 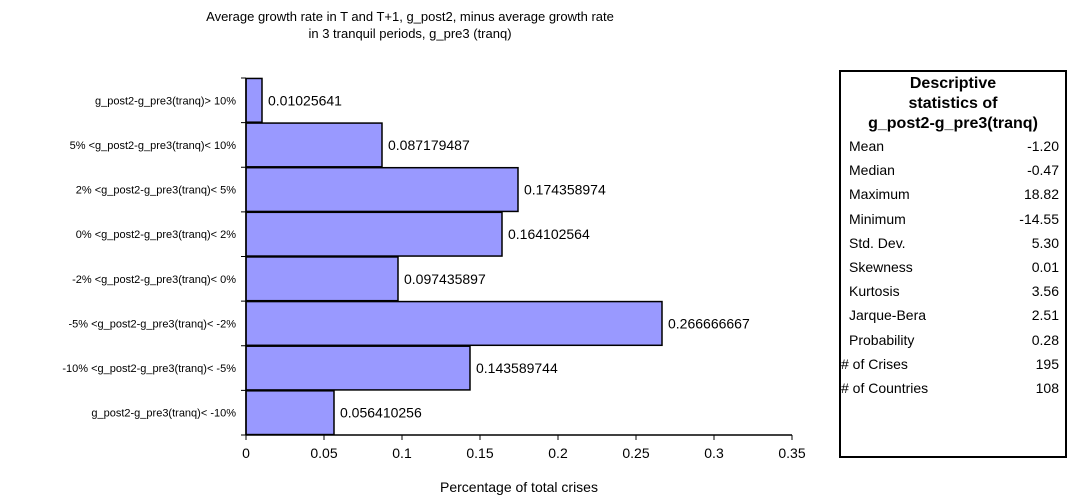 I want to click on data-label-0: 0.01025641, so click(x=305, y=100).